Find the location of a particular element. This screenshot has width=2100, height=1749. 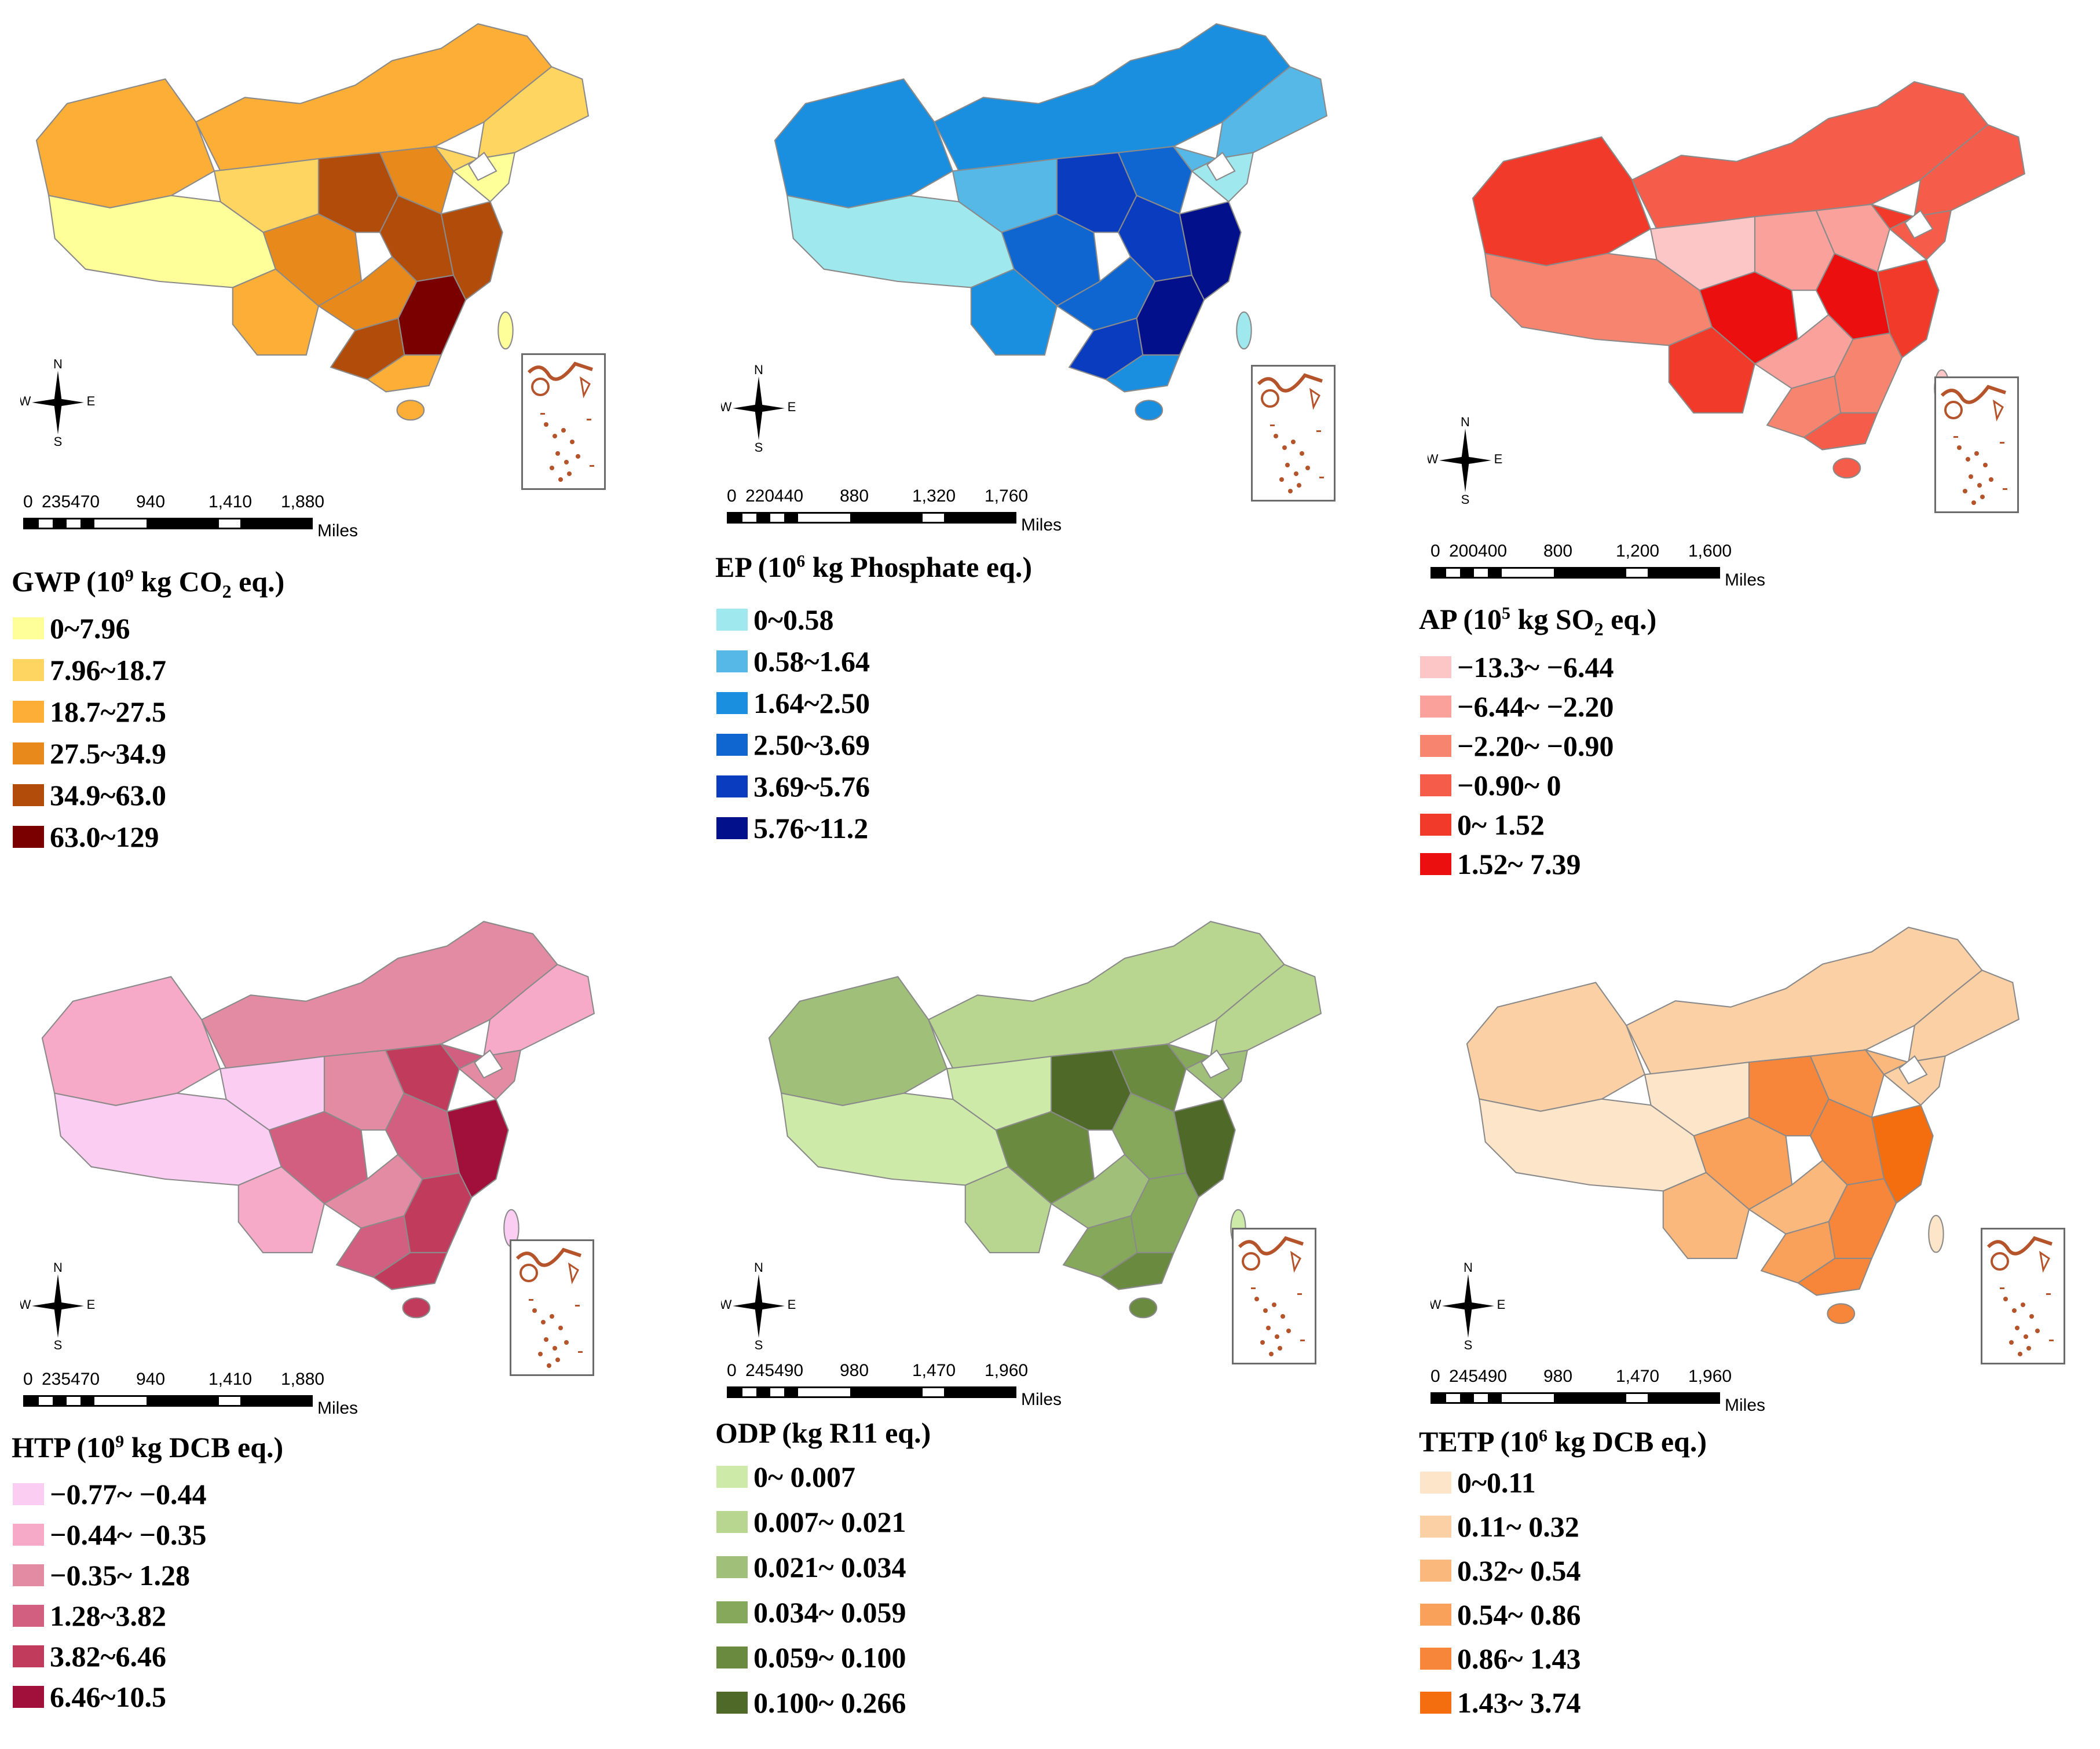

legend-item: 0~7.96 is located at coordinates (71, 628).